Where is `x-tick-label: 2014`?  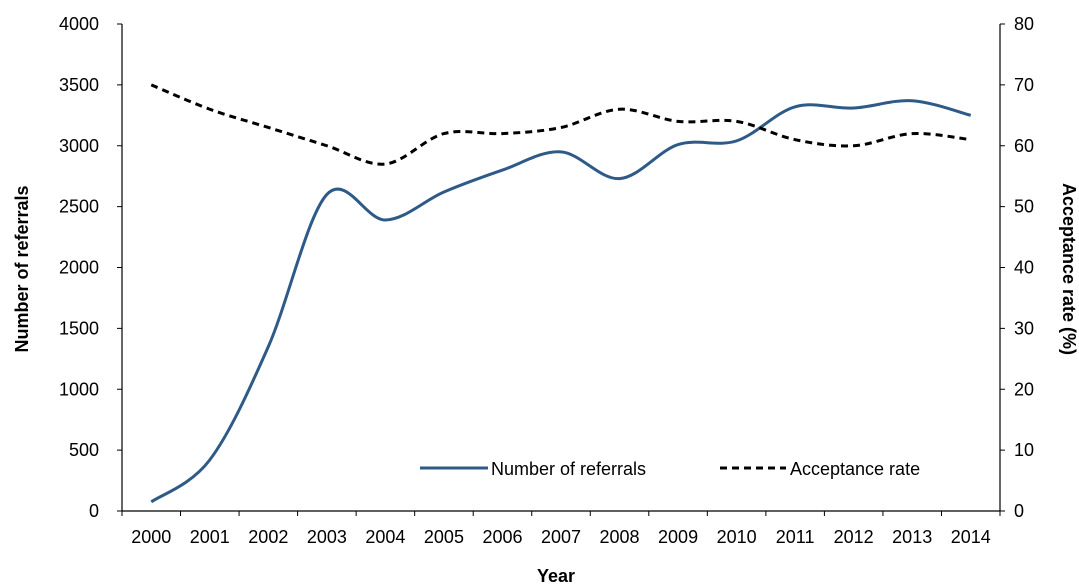 x-tick-label: 2014 is located at coordinates (971, 537).